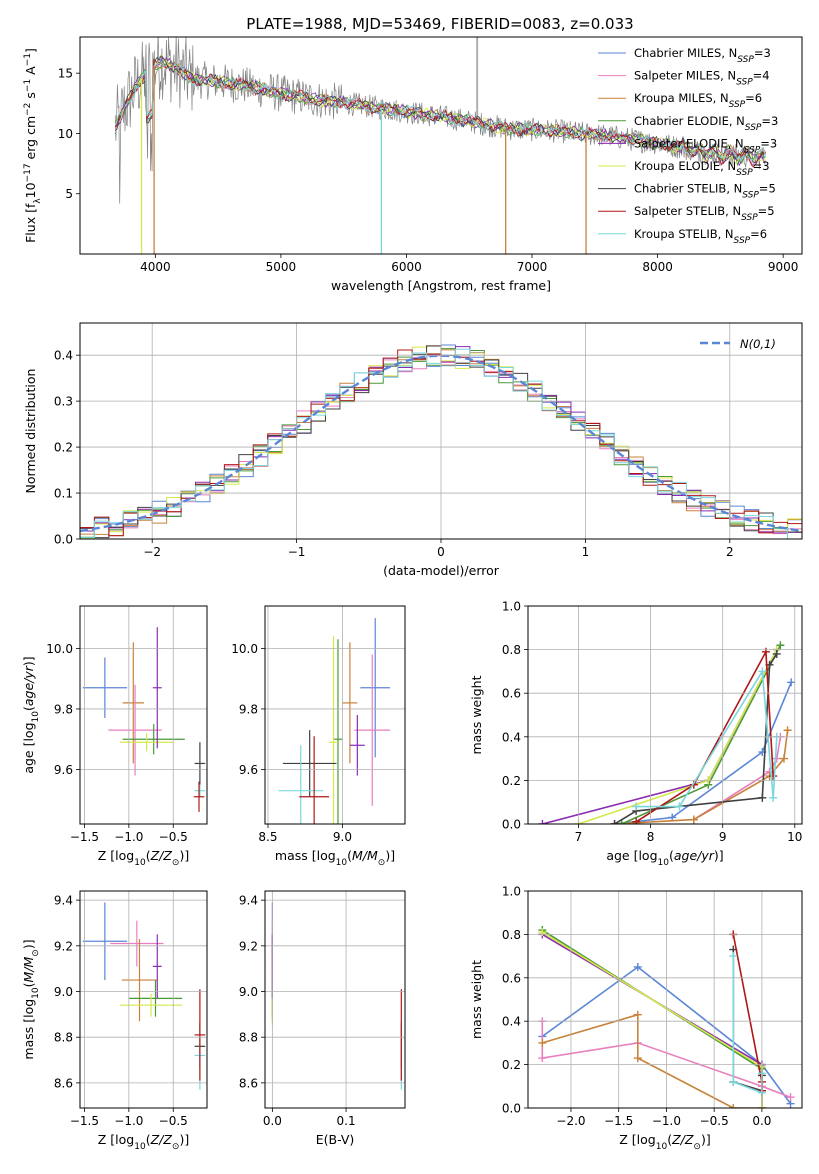 Image resolution: width=819 pixels, height=1174 pixels. What do you see at coordinates (155, 267) in the screenshot?
I see `x-tick-label: 4000` at bounding box center [155, 267].